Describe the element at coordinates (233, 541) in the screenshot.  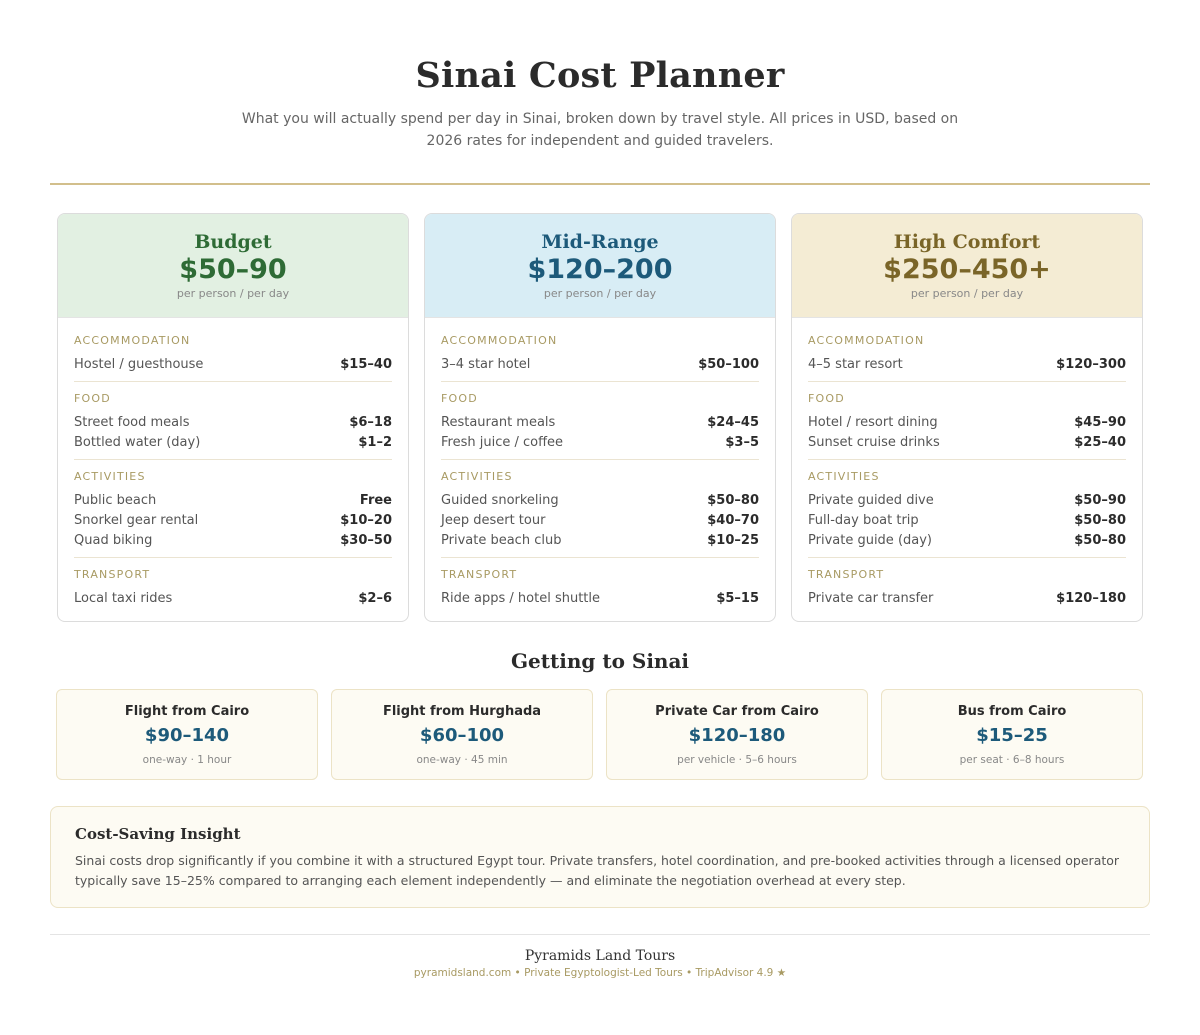
I see `cost-row: Quad biking $30–50` at that location.